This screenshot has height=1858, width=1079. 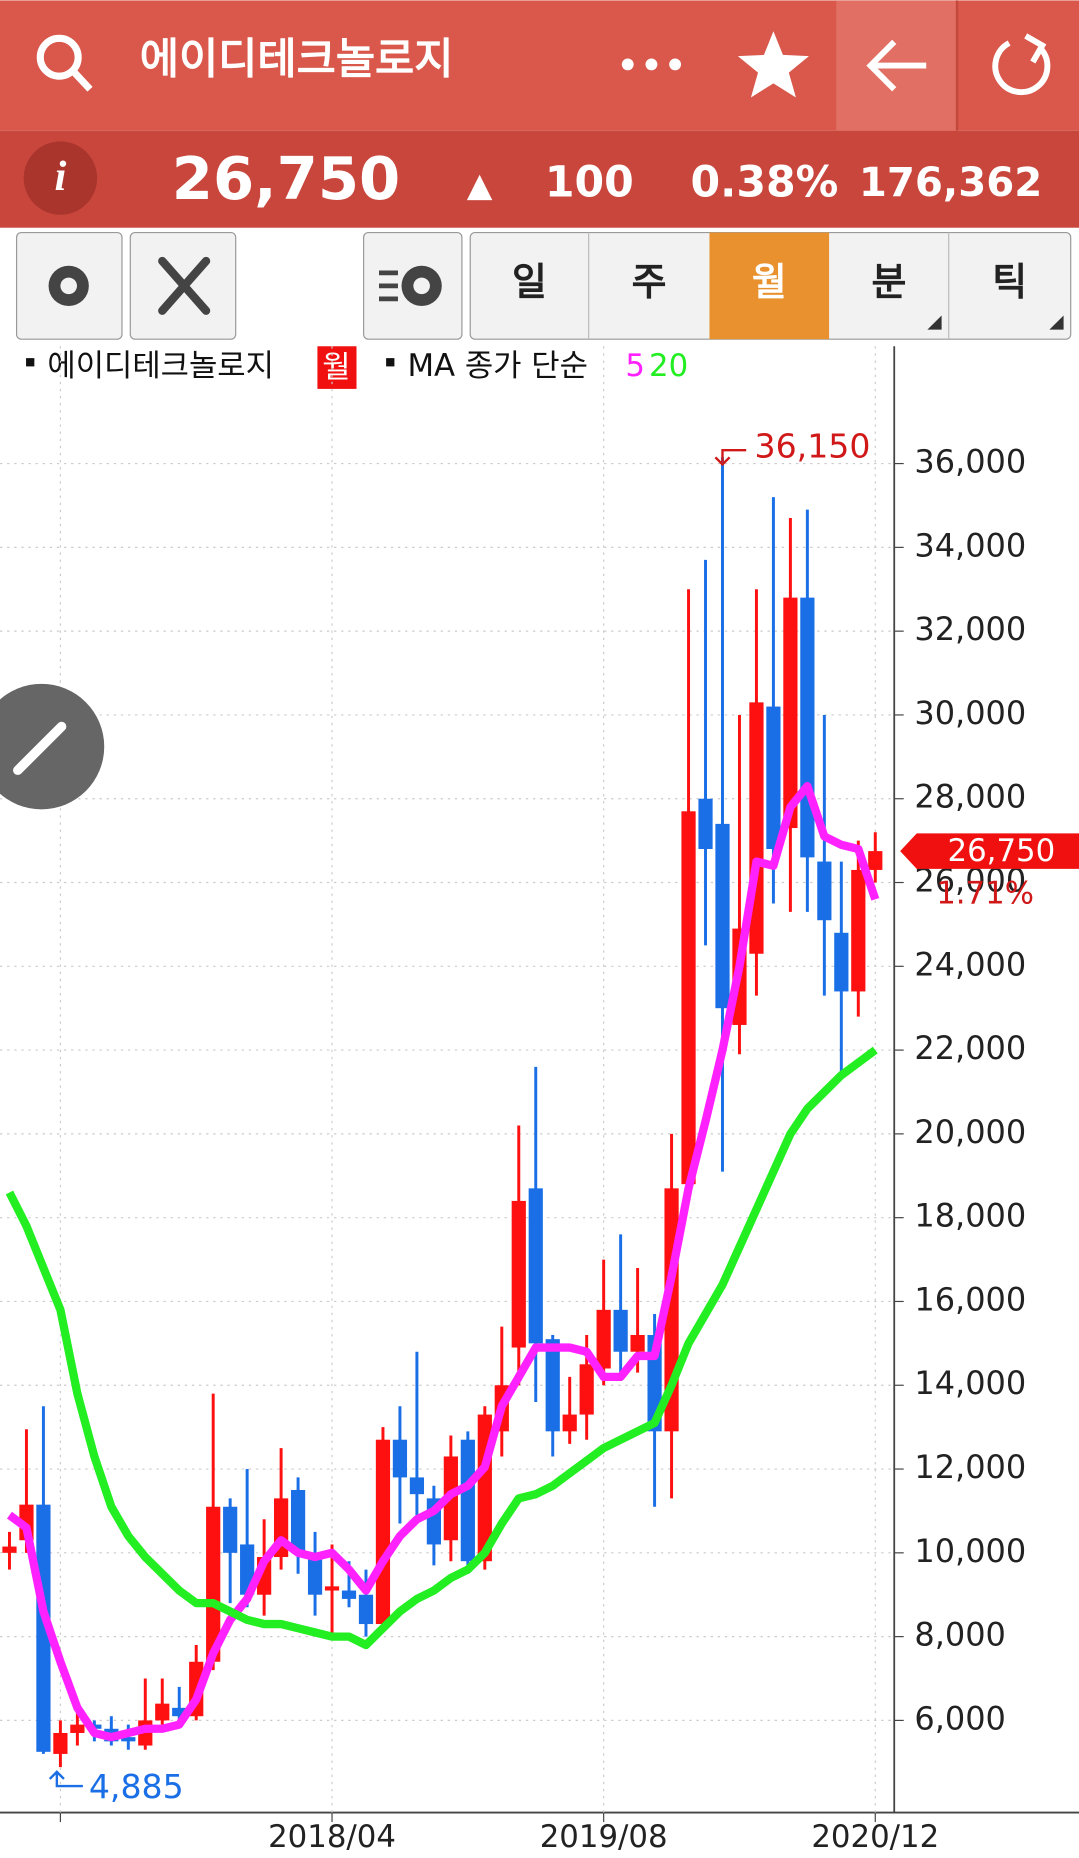 What do you see at coordinates (960, 1718) in the screenshot?
I see `y-tick-label: 6,000` at bounding box center [960, 1718].